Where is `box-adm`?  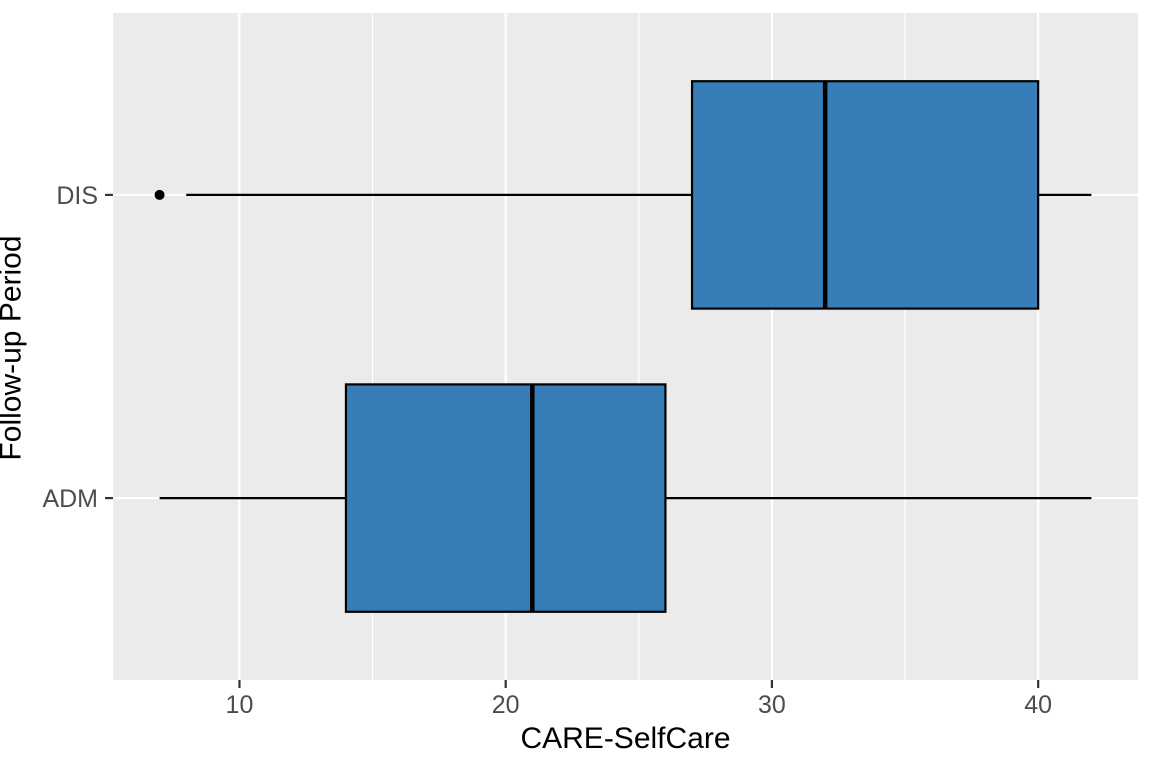
box-adm is located at coordinates (505, 498).